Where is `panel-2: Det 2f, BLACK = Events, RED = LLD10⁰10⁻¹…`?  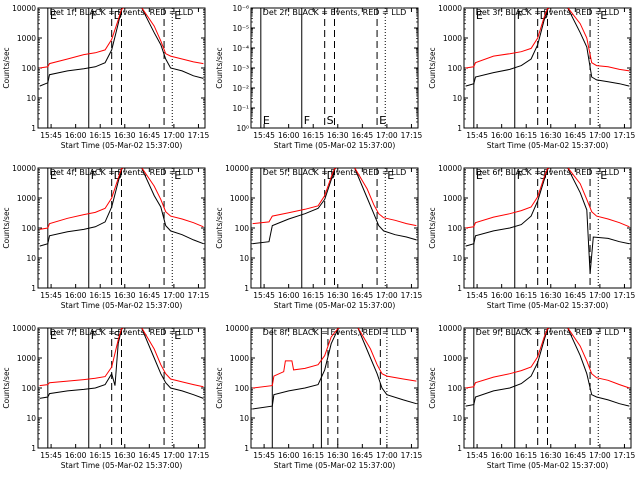 panel-2: Det 2f, BLACK = Events, RED = LLD10⁰10⁻¹… is located at coordinates (318, 77).